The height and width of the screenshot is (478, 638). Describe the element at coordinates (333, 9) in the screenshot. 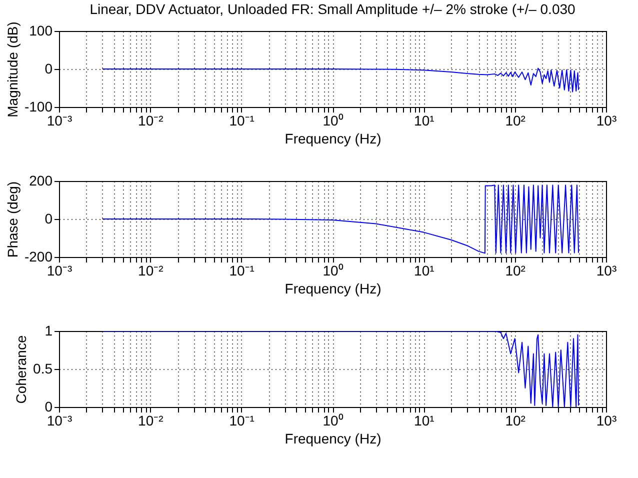

I see `chart-title: Linear, DDV Actuator, Unloaded FR: Small Amplitude +/– 2% stroke (+/– 0.030` at that location.